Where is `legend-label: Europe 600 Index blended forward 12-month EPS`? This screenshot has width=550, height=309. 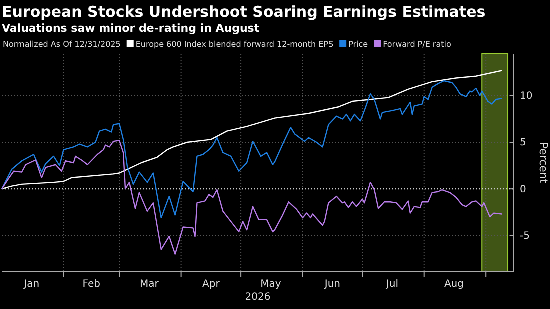 legend-label: Europe 600 Index blended forward 12-month EPS is located at coordinates (235, 44).